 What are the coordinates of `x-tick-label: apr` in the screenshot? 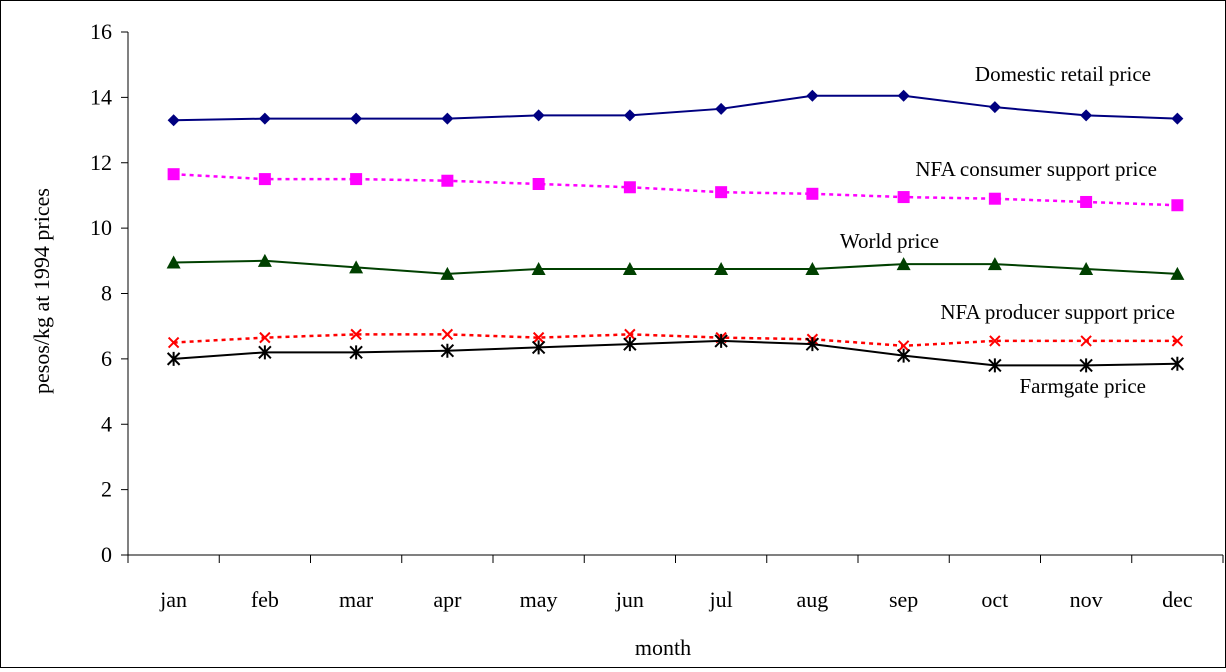 It's located at (447, 599).